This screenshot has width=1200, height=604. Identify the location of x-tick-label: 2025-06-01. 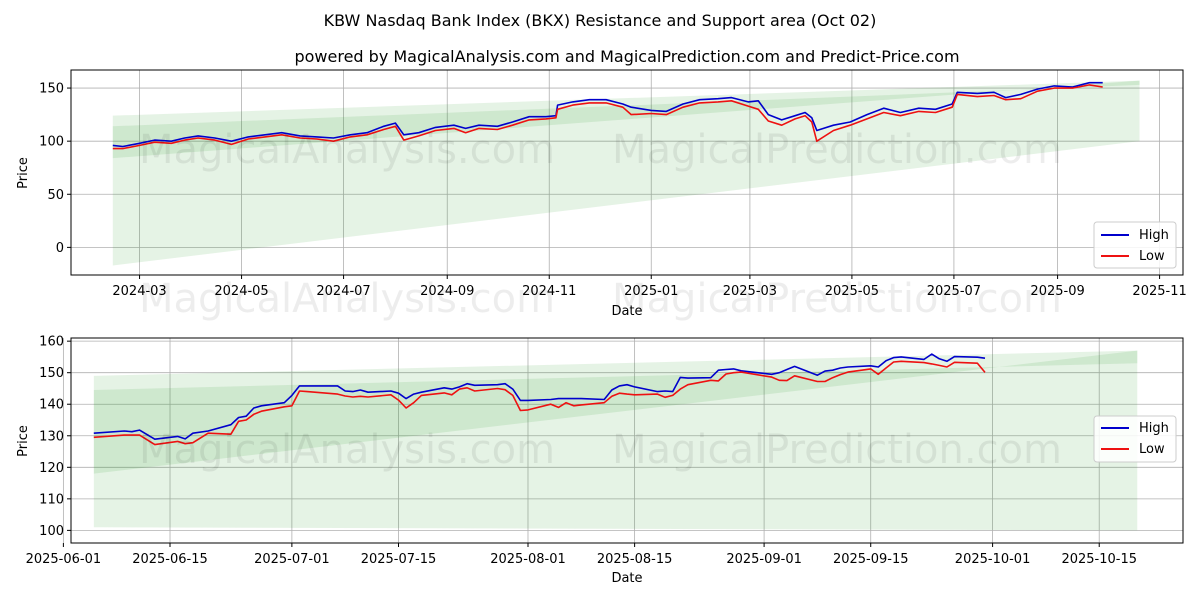
(64, 559).